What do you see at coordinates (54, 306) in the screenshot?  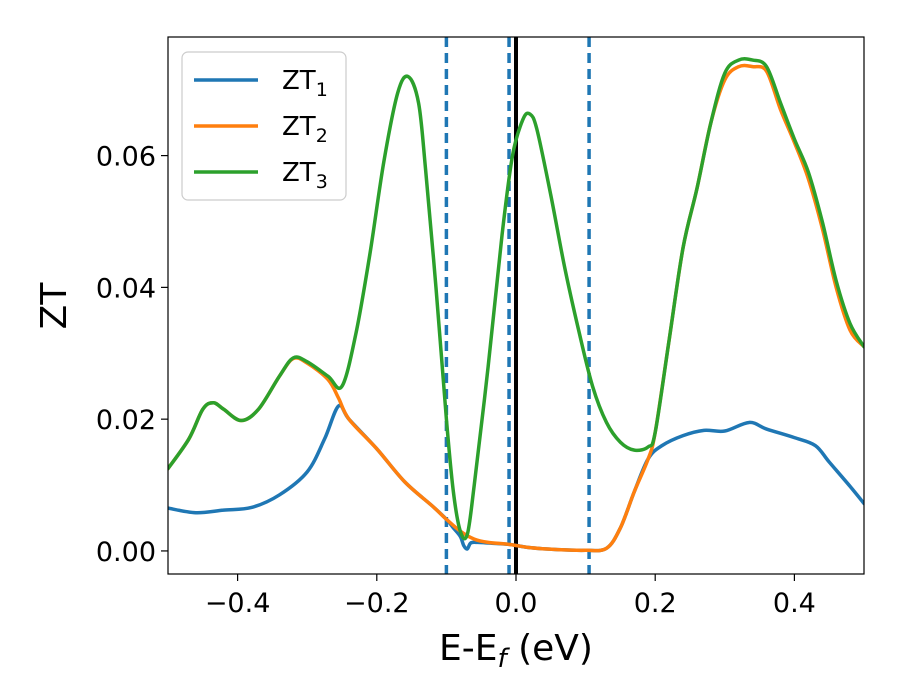 I see `y-axis-label: ZT` at bounding box center [54, 306].